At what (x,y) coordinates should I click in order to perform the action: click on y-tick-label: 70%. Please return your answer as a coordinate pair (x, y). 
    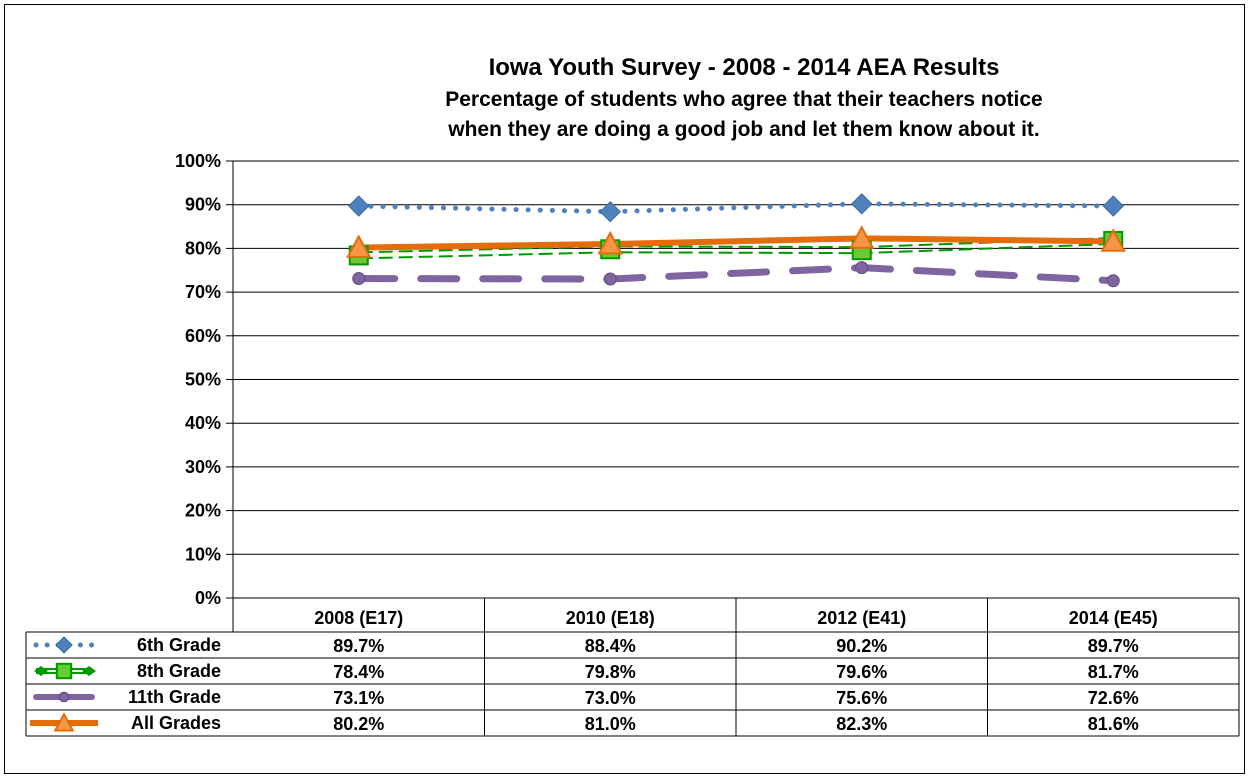
    Looking at the image, I should click on (203, 292).